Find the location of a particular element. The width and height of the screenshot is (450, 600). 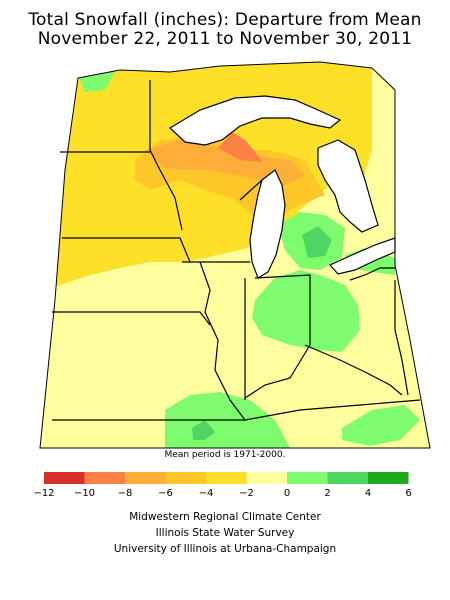

legend-tick-label-6: 0 is located at coordinates (287, 493).